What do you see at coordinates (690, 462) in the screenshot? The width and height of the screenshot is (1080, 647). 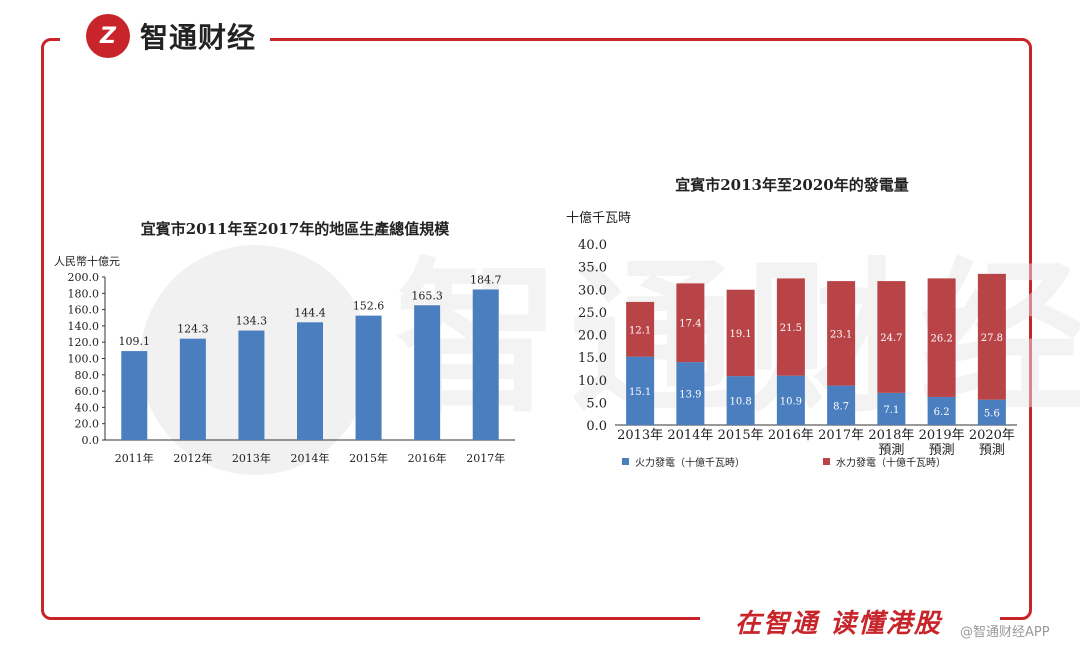 I see `legend-label: 火力發電（十億千瓦時）` at bounding box center [690, 462].